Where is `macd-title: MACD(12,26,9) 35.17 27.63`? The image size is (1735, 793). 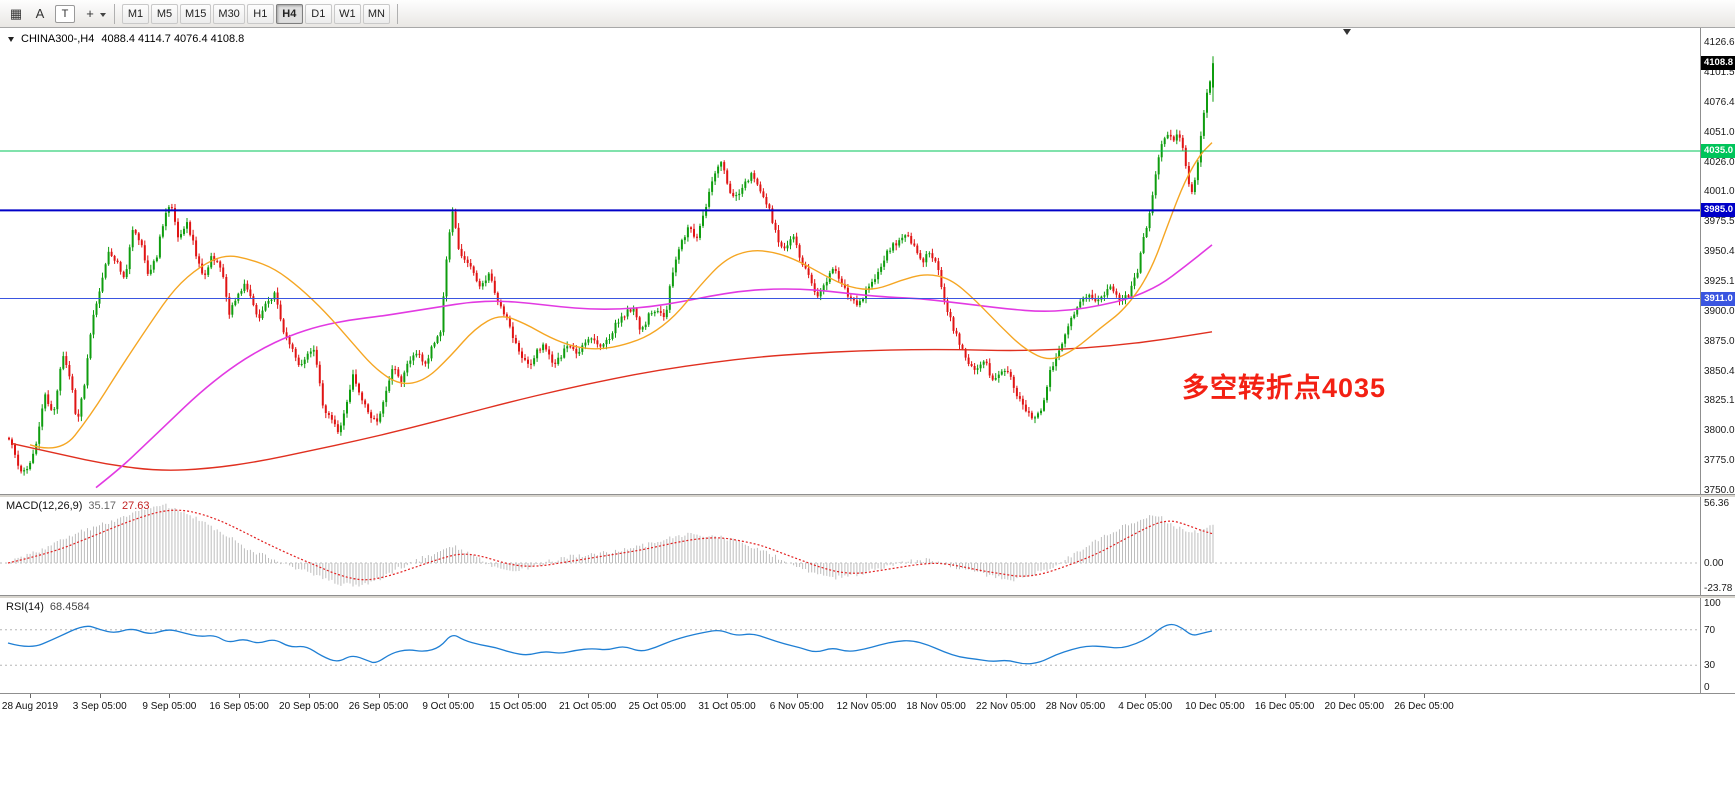 macd-title: MACD(12,26,9) 35.17 27.63 is located at coordinates (77, 506).